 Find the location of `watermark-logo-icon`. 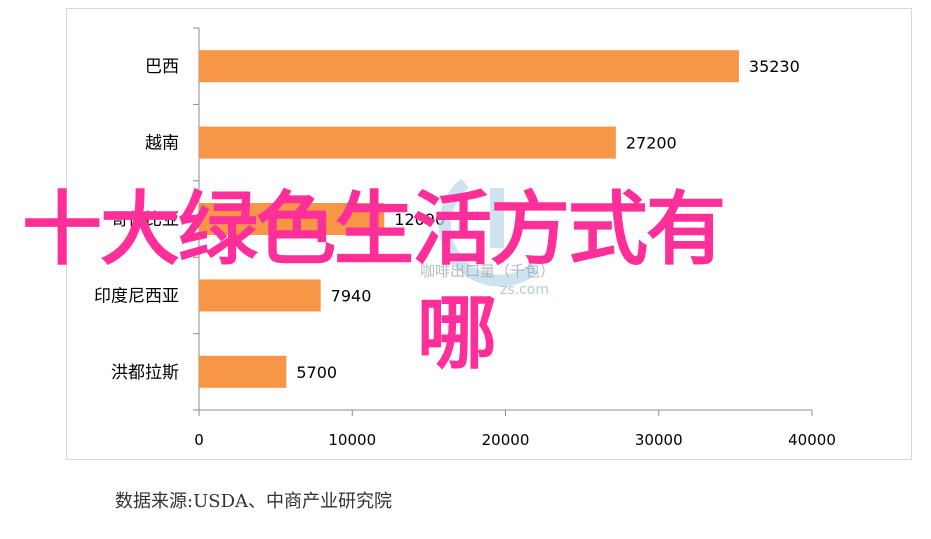

watermark-logo-icon is located at coordinates (488, 232).